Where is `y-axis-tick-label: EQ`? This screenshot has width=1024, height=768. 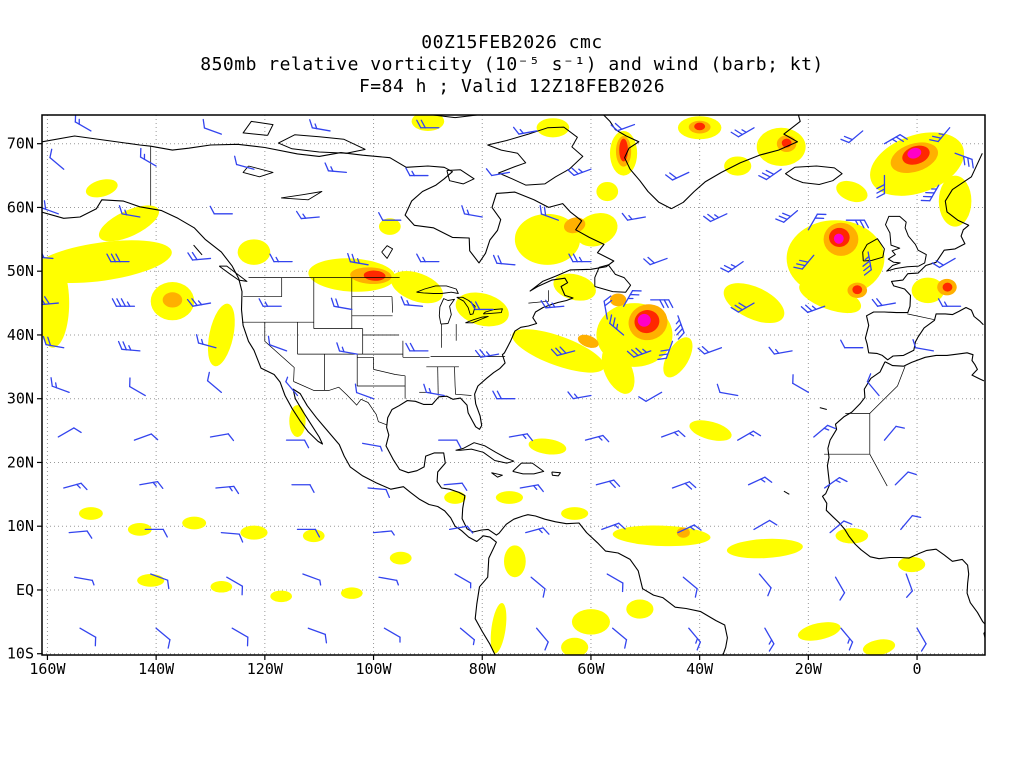
y-axis-tick-label: EQ is located at coordinates (25, 590).